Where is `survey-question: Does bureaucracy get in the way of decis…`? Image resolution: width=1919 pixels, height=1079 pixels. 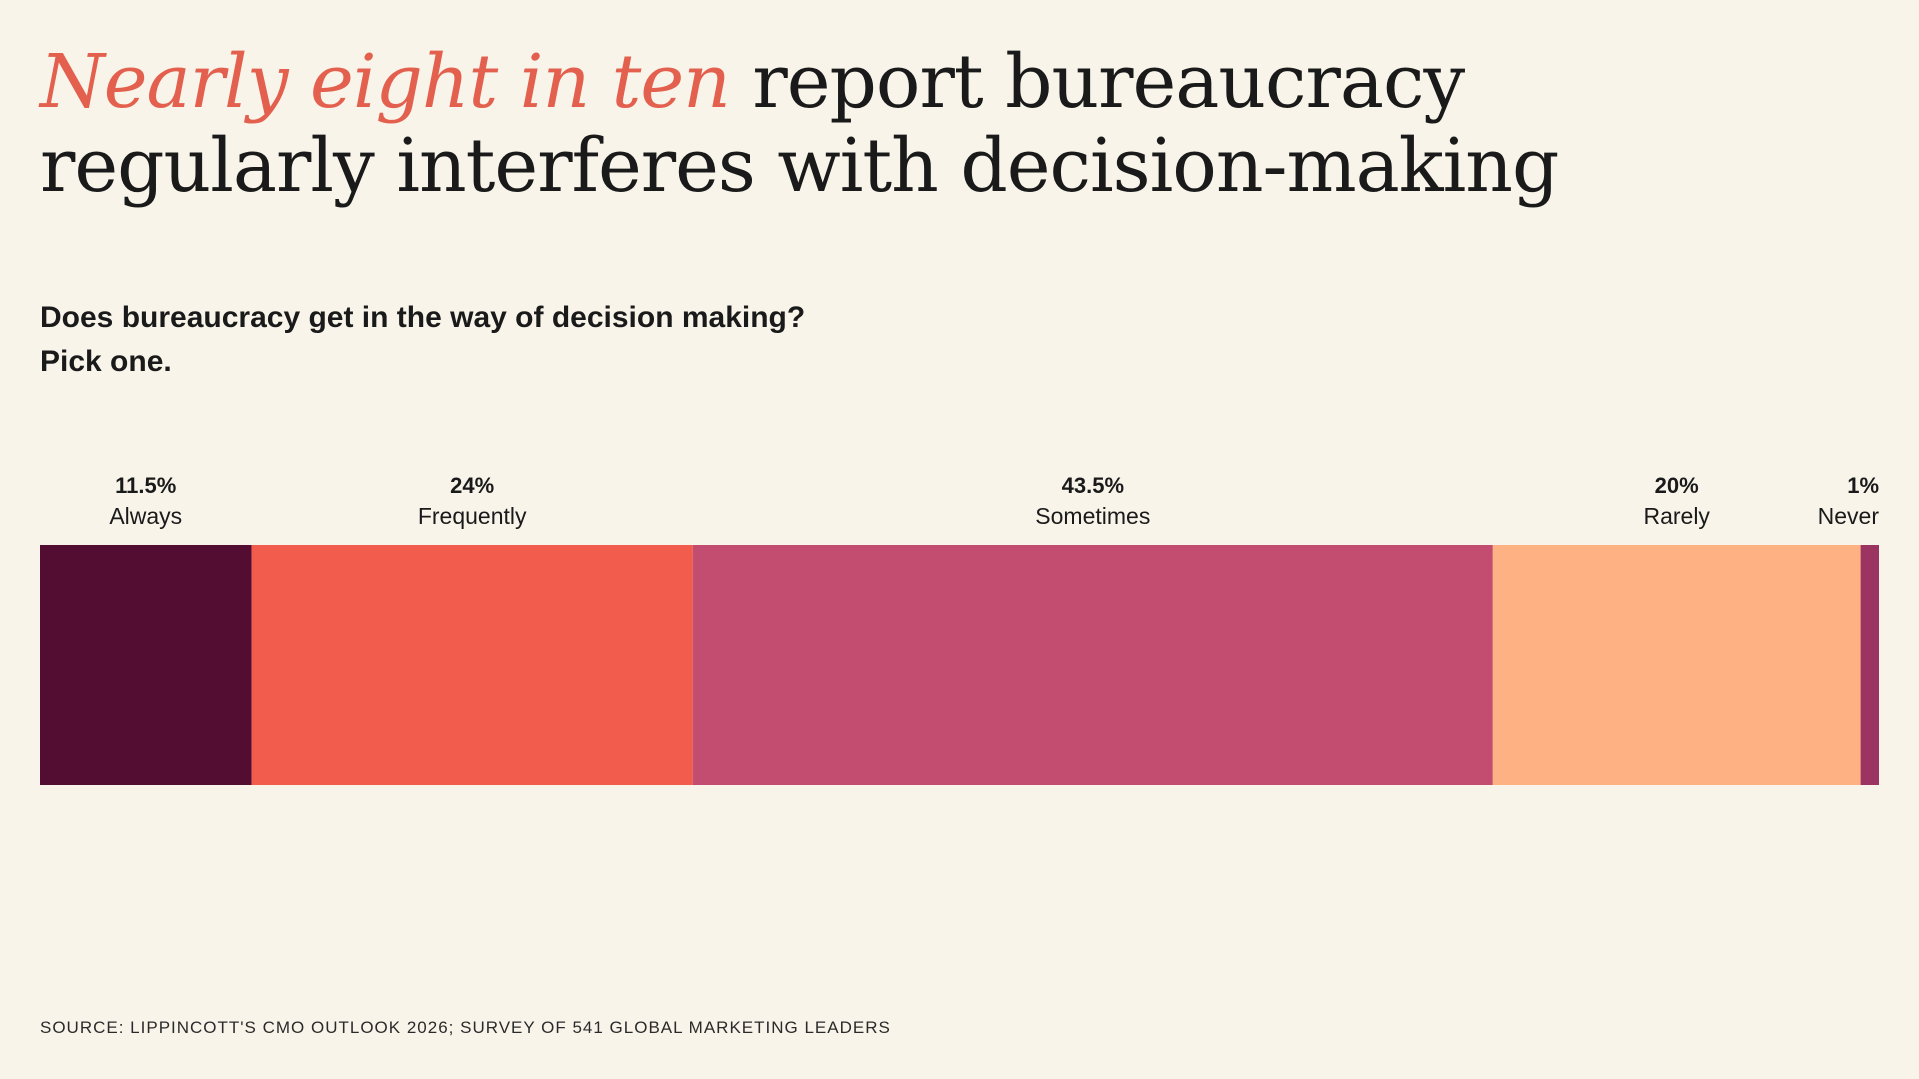
survey-question: Does bureaucracy get in the way of decis… is located at coordinates (422, 340).